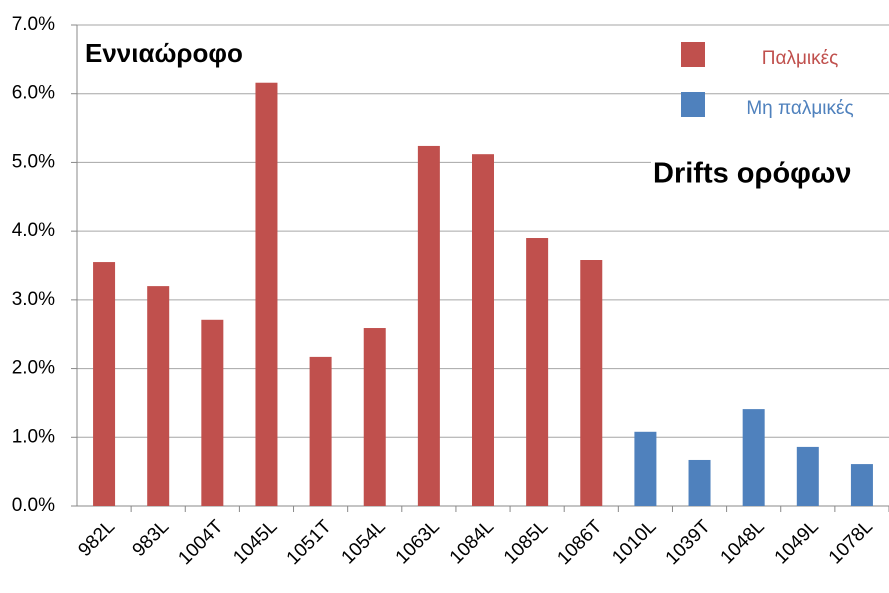 This screenshot has width=889, height=593. I want to click on legend-label: Μη παλμικές, so click(799, 108).